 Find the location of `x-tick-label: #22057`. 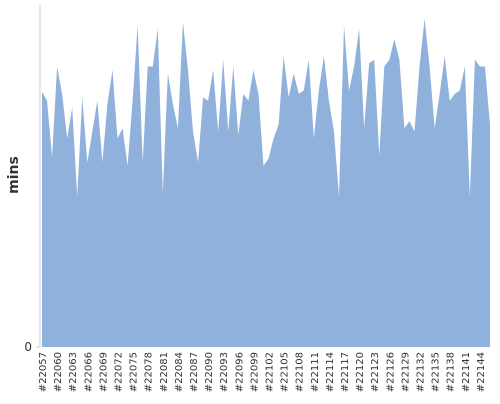

x-tick-label: #22057 is located at coordinates (43, 372).